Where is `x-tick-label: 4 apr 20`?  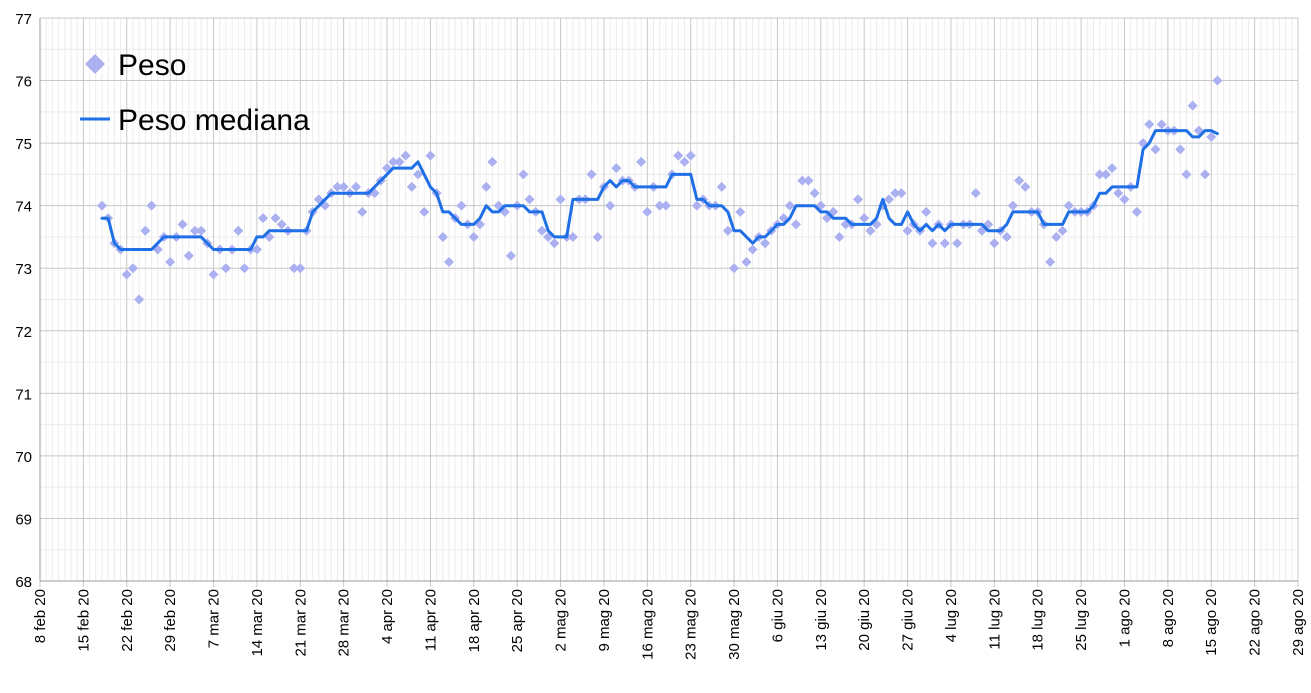
x-tick-label: 4 apr 20 is located at coordinates (387, 616).